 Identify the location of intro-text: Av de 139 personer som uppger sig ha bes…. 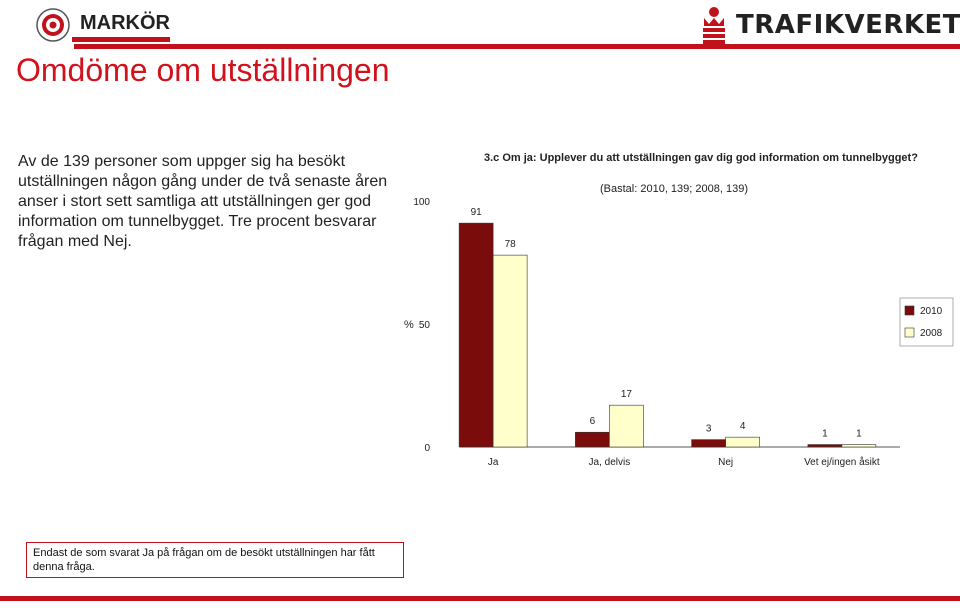
(203, 201).